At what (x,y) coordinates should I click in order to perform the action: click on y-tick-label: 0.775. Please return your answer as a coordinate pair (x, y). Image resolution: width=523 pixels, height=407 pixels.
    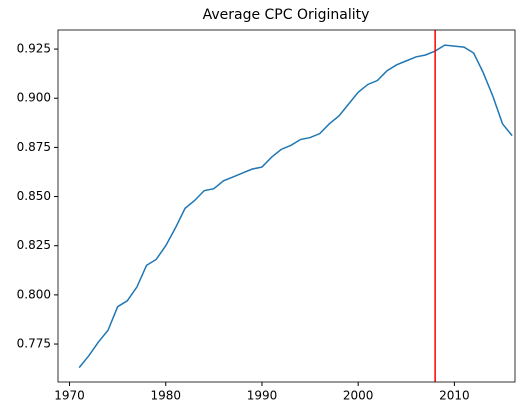
    Looking at the image, I should click on (34, 344).